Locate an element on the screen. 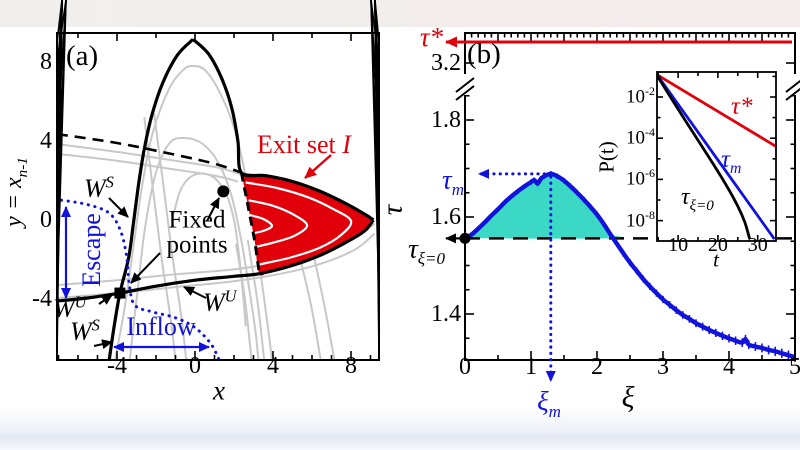 Image resolution: width=800 pixels, height=450 pixels. tau-gain-fill is located at coordinates (544, 206).